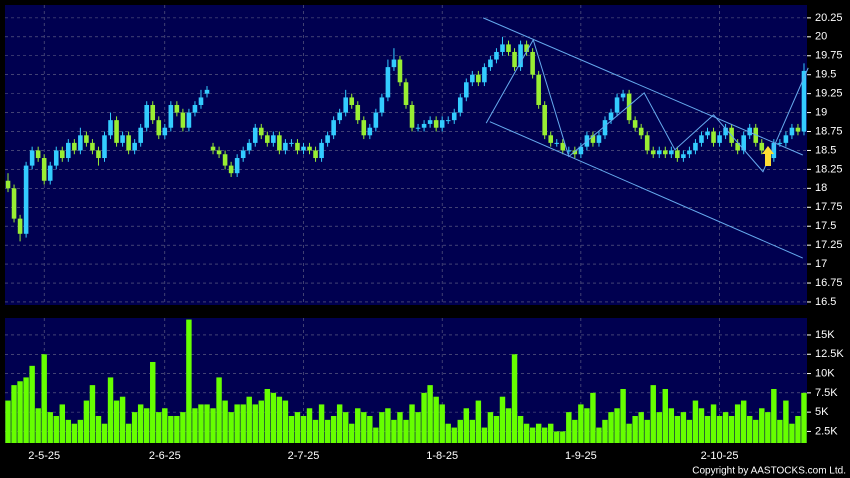 Image resolution: width=850 pixels, height=478 pixels. What do you see at coordinates (304, 456) in the screenshot?
I see `x-tick-label: 2-7-25` at bounding box center [304, 456].